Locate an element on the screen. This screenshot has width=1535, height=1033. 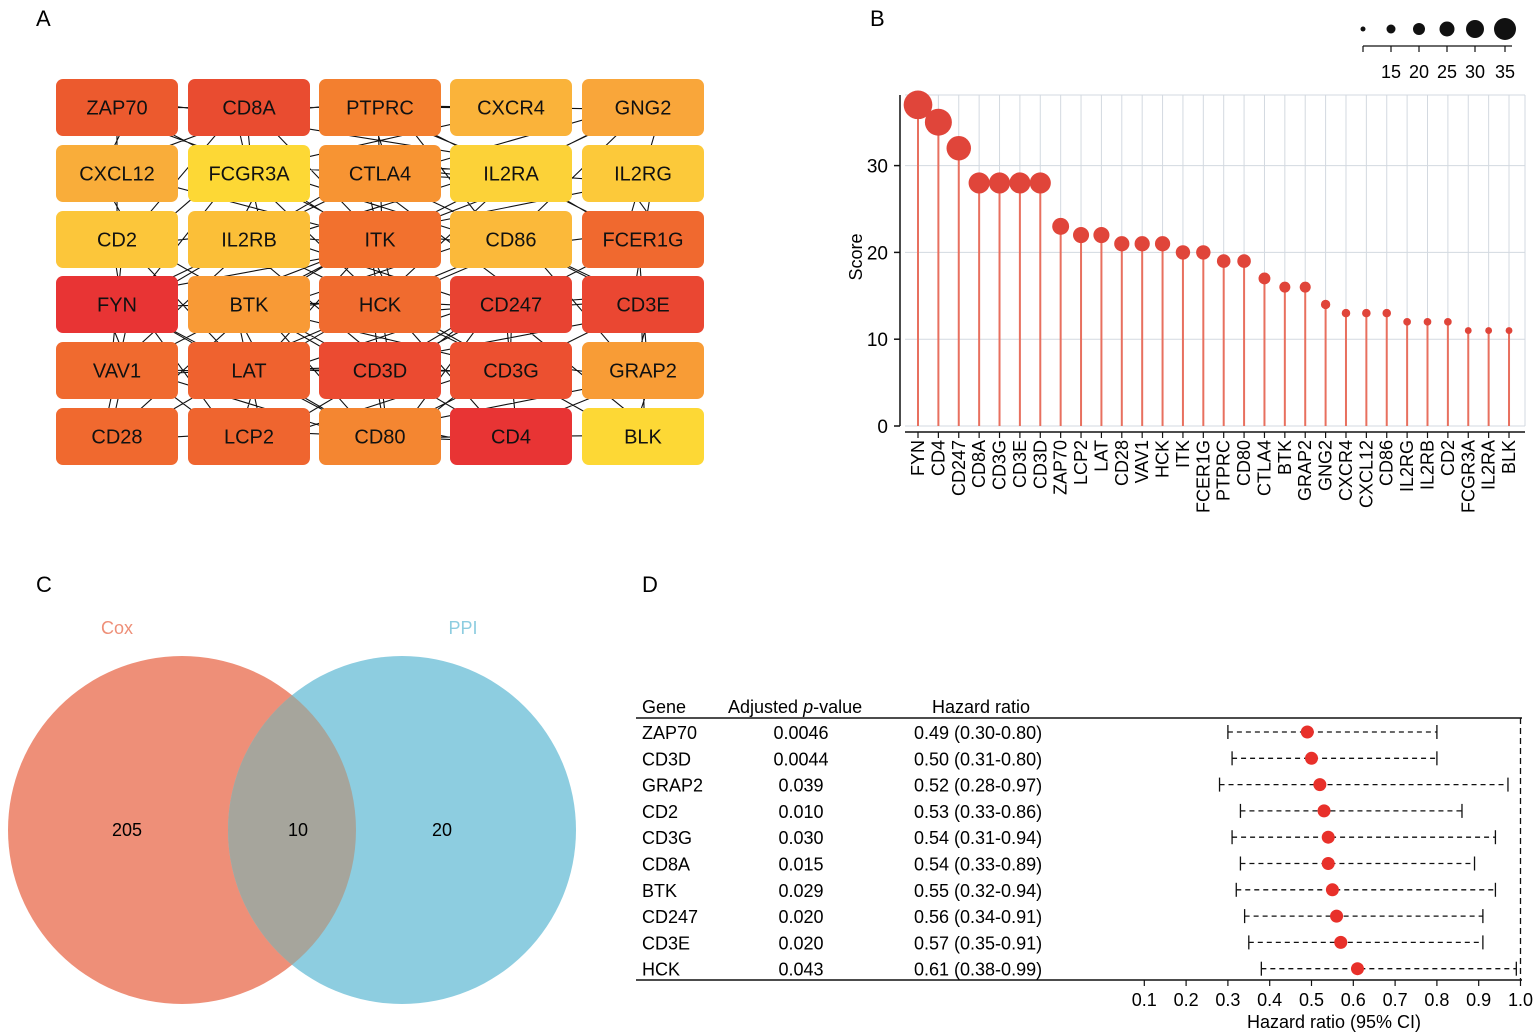
size-legend-label: 20 is located at coordinates (1419, 72).